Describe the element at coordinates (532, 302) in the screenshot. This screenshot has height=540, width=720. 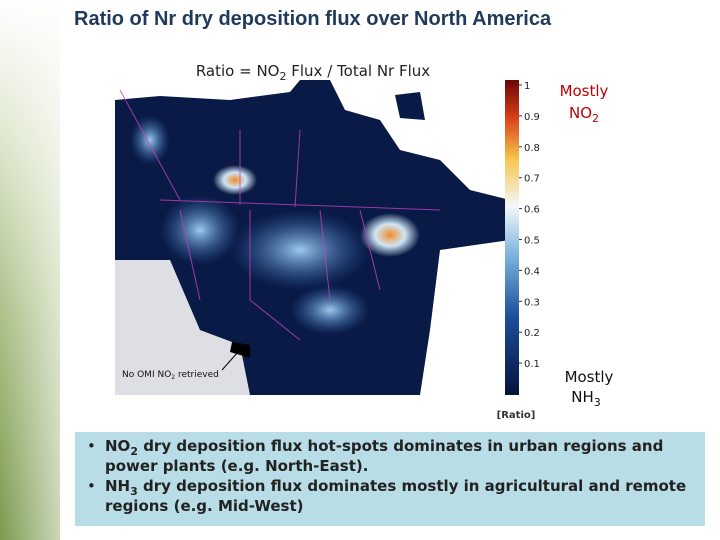
I see `colorbar-tick-label: 0.3` at that location.